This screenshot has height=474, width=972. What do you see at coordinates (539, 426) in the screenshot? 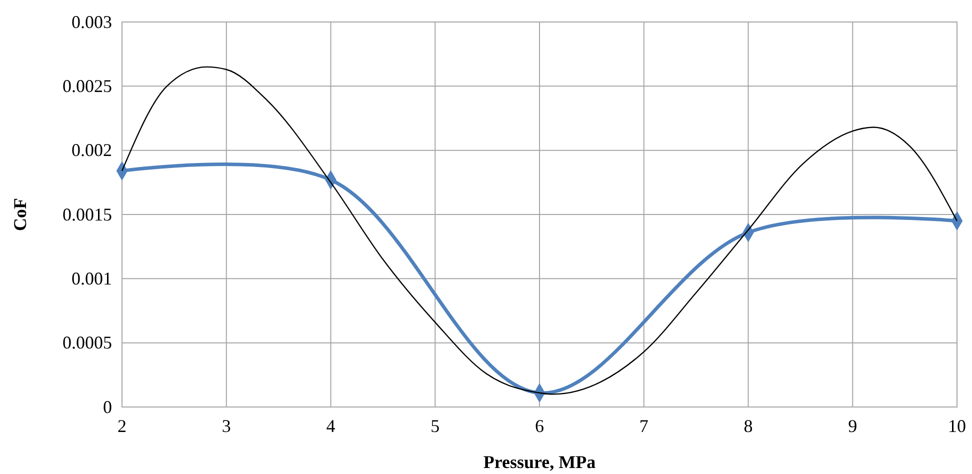
I see `x-tick-label: 6` at bounding box center [539, 426].